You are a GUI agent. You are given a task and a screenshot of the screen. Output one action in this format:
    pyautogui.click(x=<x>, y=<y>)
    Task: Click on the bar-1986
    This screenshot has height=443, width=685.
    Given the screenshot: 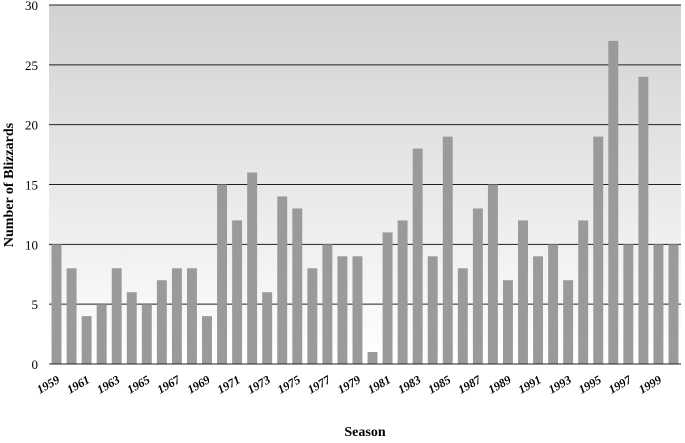 What is the action you would take?
    pyautogui.click(x=462, y=316)
    